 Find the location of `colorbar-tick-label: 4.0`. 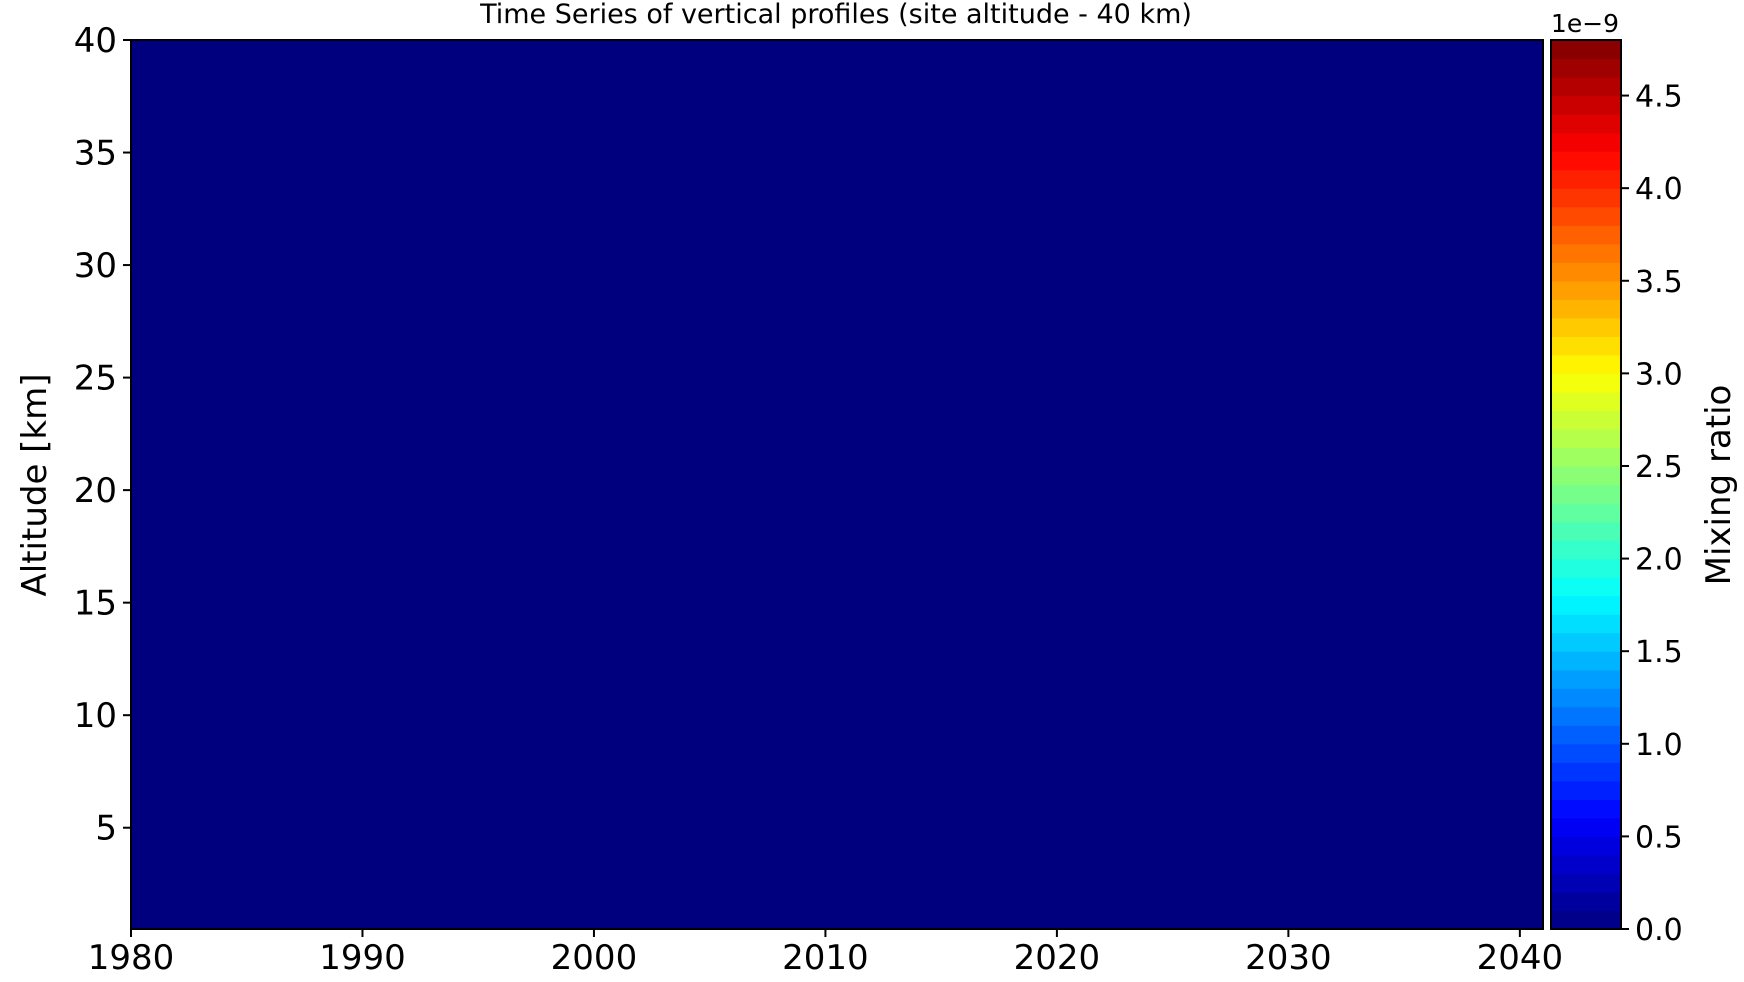

colorbar-tick-label: 4.0 is located at coordinates (1659, 189).